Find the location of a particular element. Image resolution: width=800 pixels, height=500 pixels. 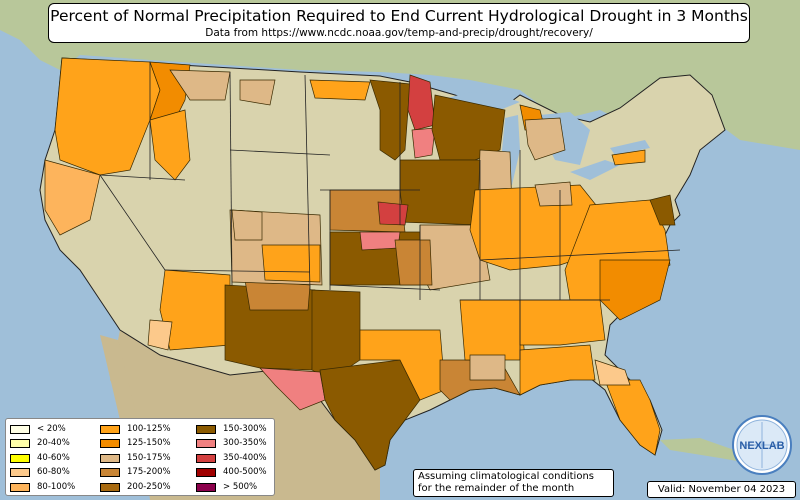

region-colorado-orange is located at coordinates (291, 263).